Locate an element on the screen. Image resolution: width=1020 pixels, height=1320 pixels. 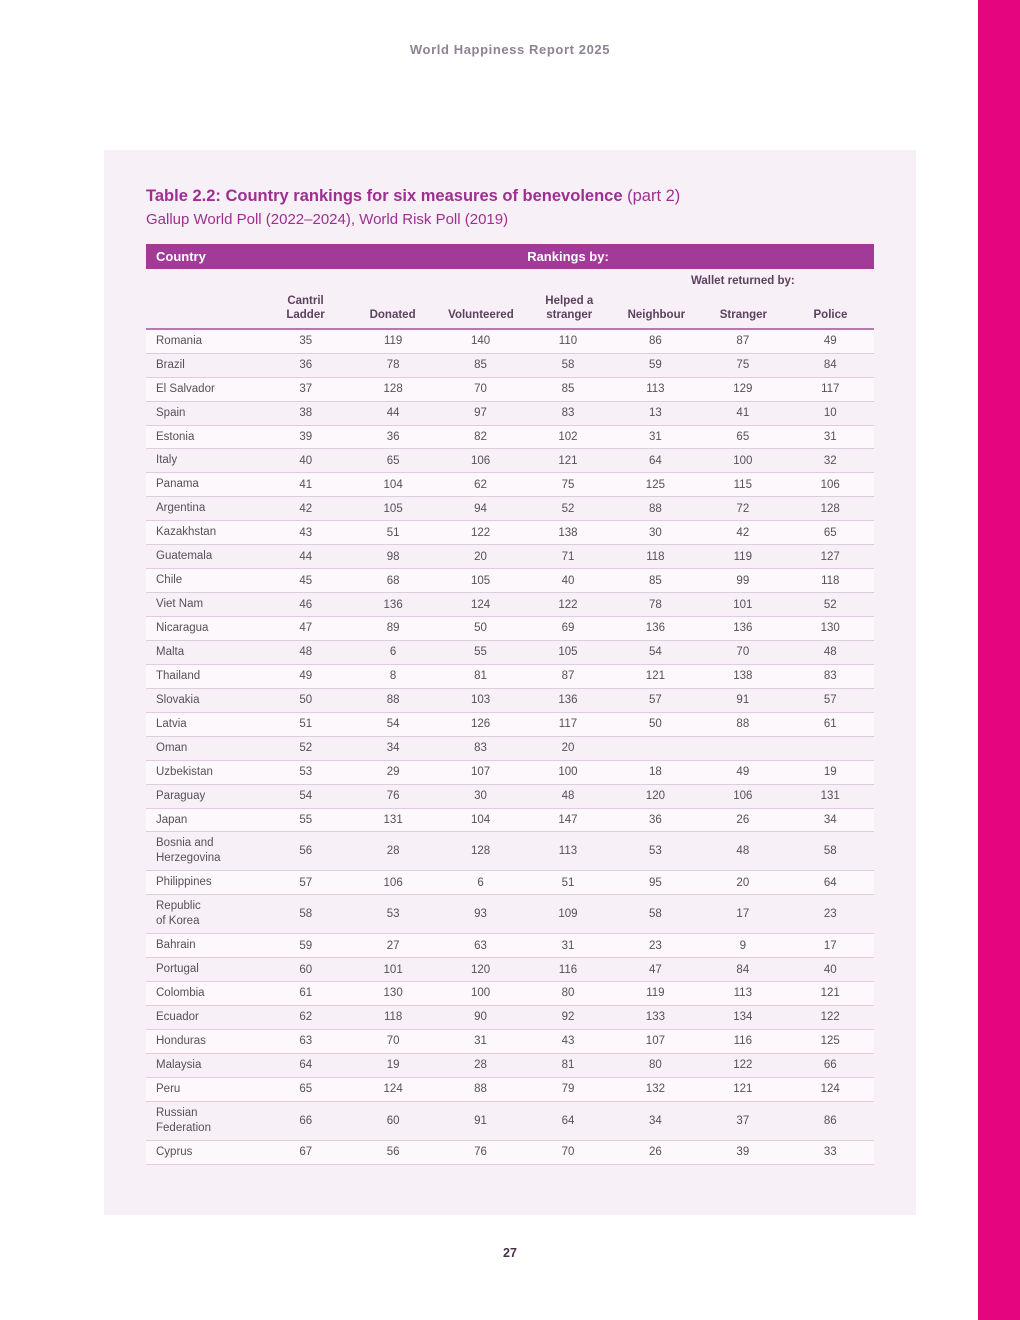
value-cell: 86 is located at coordinates (655, 341).